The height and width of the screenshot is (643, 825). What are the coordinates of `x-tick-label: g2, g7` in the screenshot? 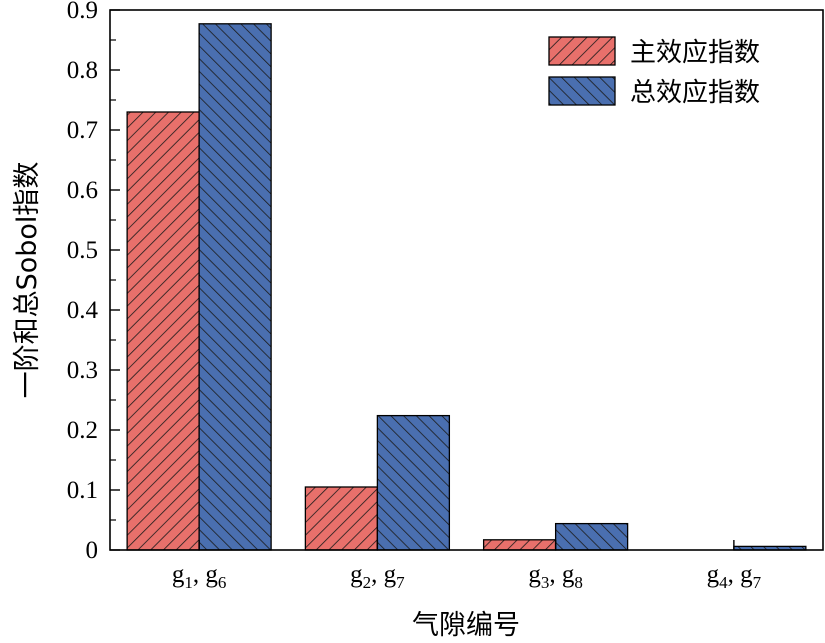 It's located at (377, 576).